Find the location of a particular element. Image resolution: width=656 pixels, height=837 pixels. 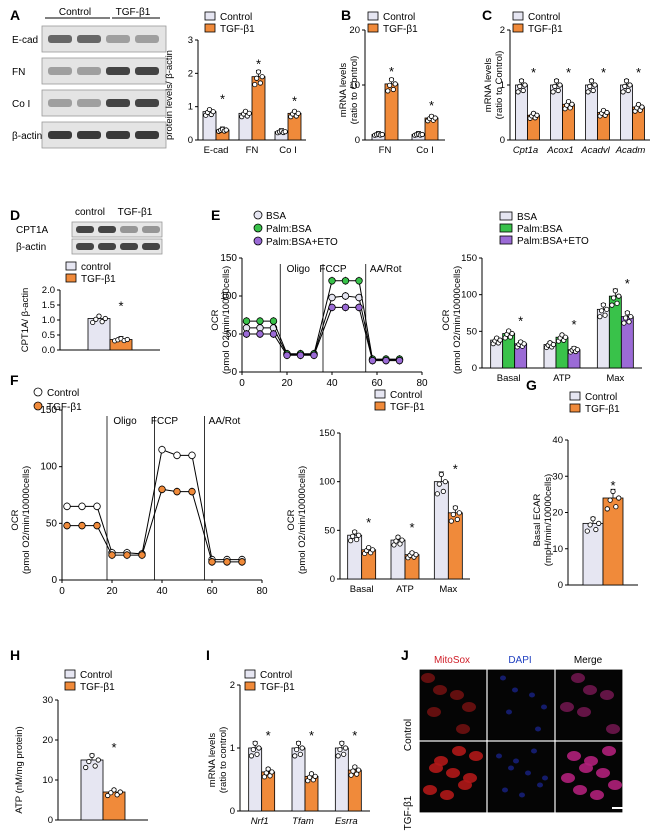

x-tick-label: Esrra is located at coordinates (346, 821).